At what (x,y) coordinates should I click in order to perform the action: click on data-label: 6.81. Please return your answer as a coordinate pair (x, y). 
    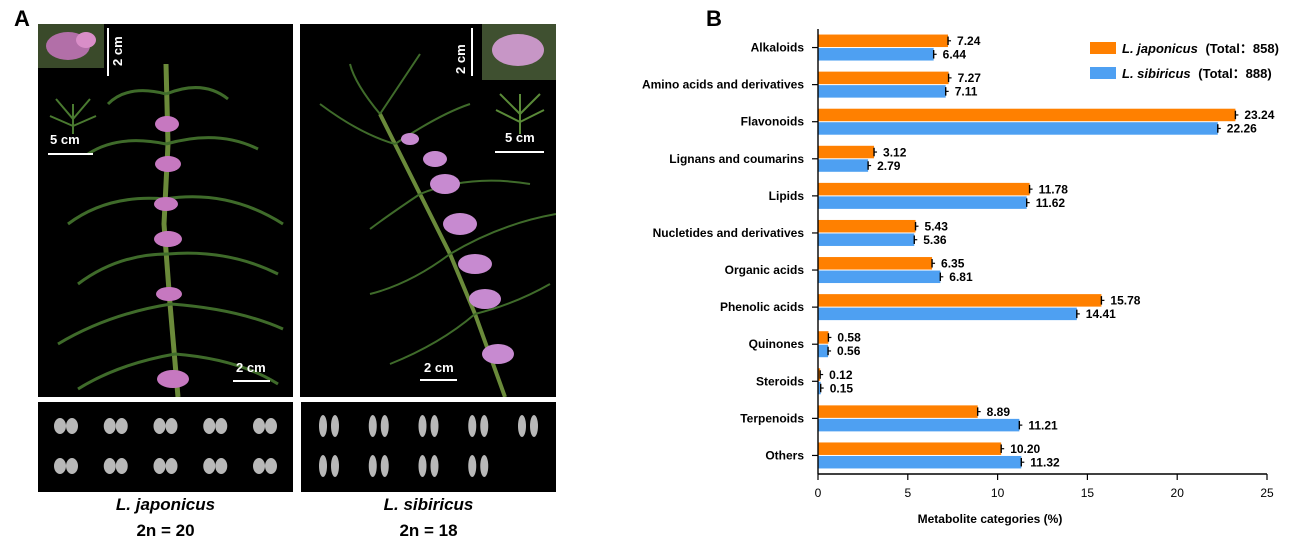
    Looking at the image, I should click on (961, 277).